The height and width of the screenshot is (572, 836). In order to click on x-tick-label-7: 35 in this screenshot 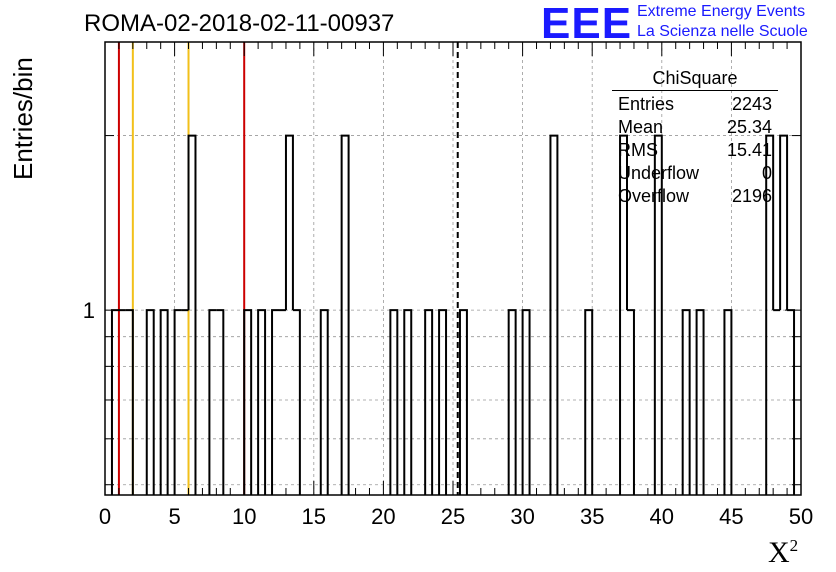, I will do `click(592, 516)`.